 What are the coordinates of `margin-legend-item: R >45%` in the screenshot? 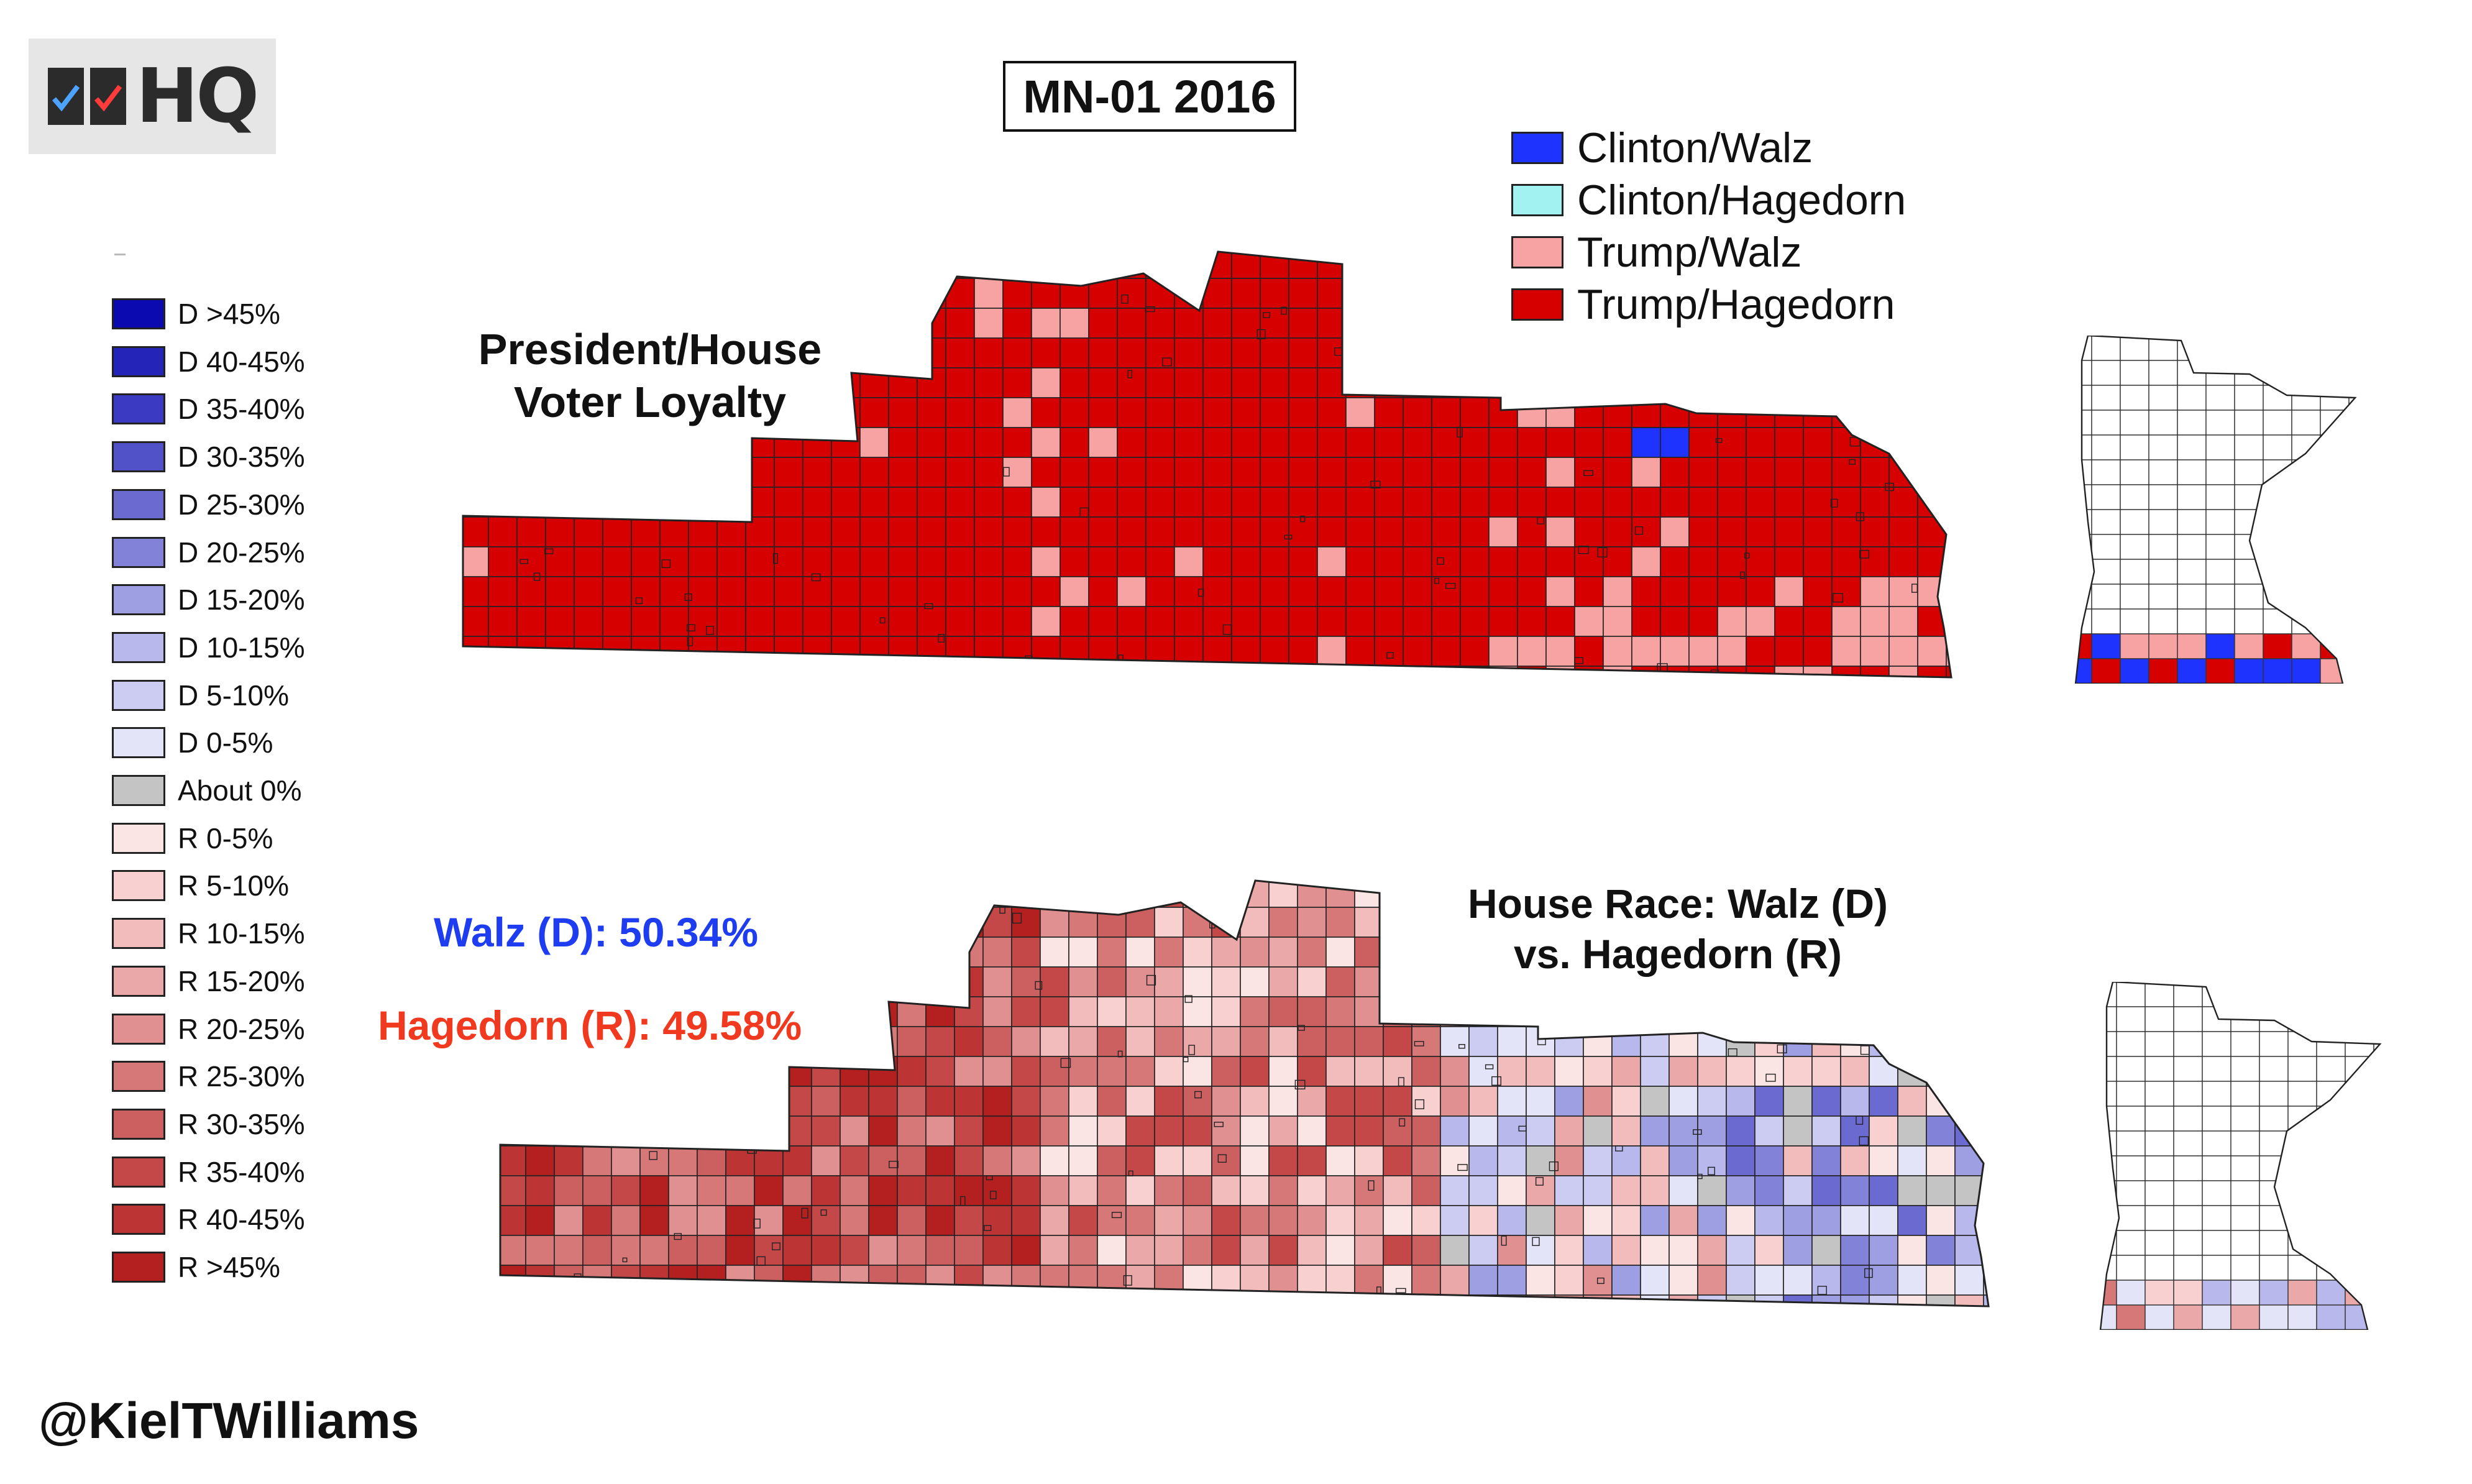 It's located at (196, 1267).